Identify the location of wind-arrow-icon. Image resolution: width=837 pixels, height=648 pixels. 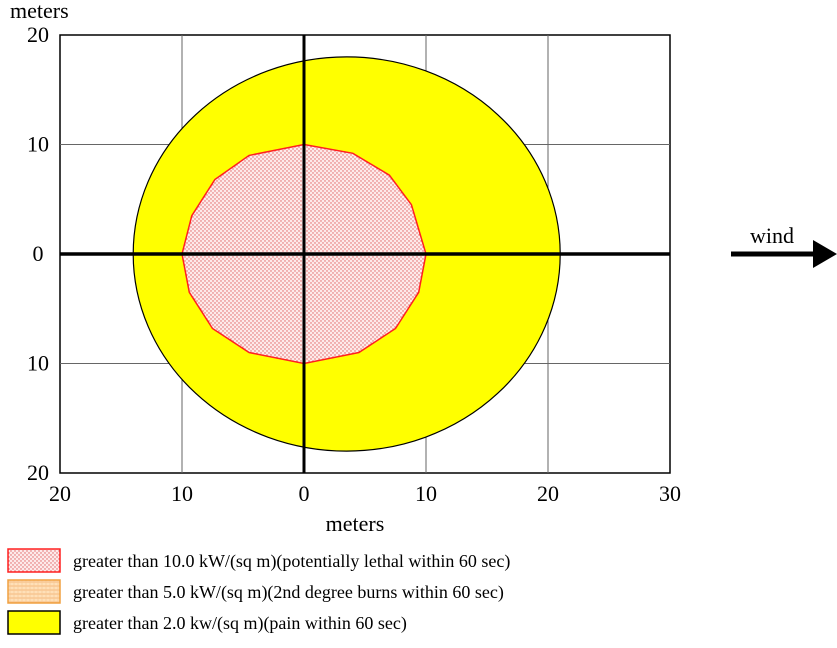
(825, 254).